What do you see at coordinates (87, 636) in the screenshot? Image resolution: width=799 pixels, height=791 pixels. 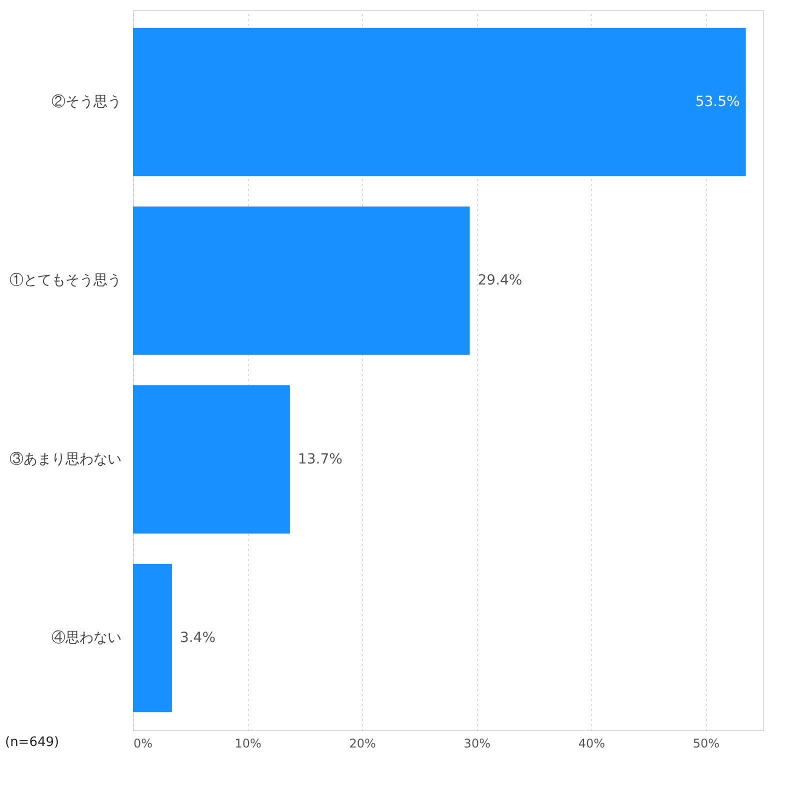 I see `y-tick-label: ④思わない` at bounding box center [87, 636].